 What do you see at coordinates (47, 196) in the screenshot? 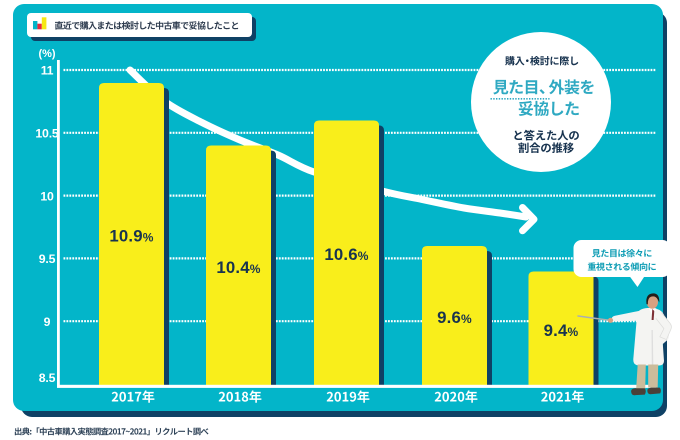
I see `svg-text: 10` at bounding box center [47, 196].